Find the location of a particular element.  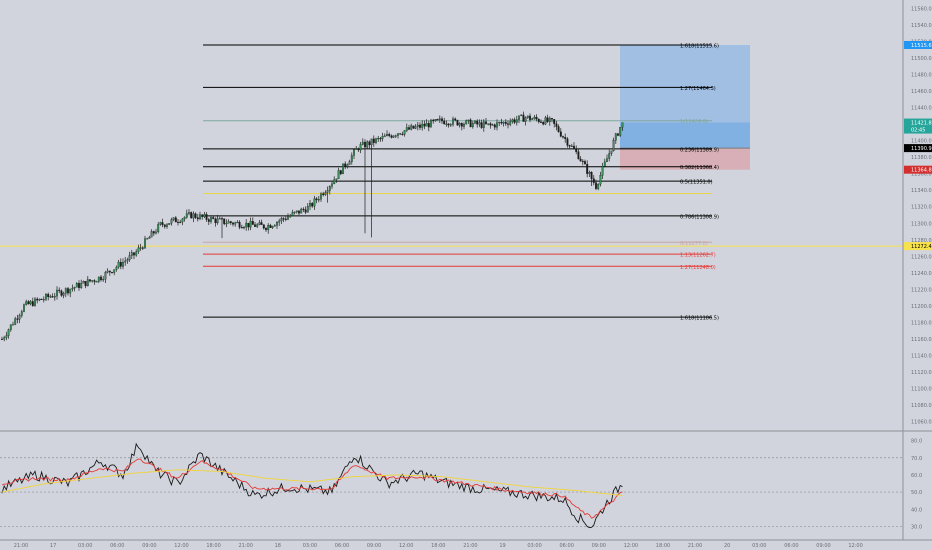

long-position-tool is located at coordinates (685, 107).